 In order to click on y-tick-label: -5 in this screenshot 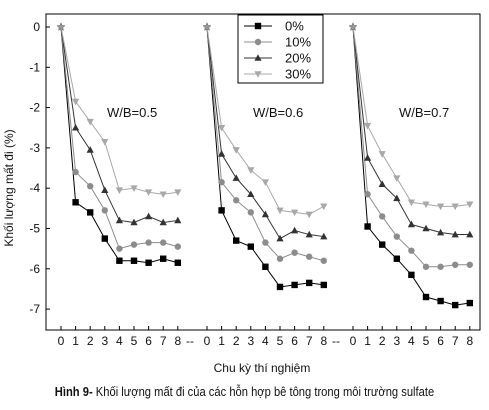, I will do `click(34, 229)`.